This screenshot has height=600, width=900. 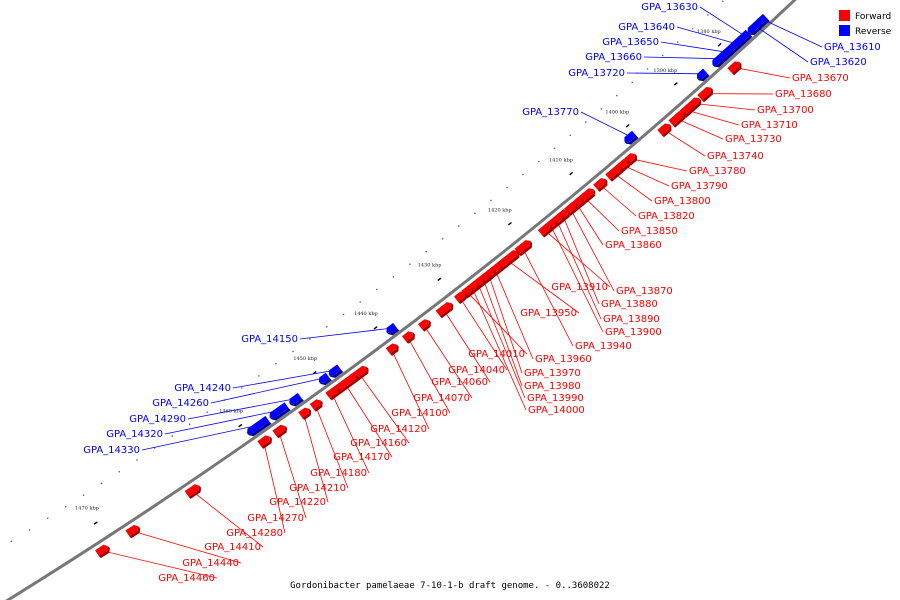 What do you see at coordinates (496, 354) in the screenshot?
I see `gene-label: GPA_14010` at bounding box center [496, 354].